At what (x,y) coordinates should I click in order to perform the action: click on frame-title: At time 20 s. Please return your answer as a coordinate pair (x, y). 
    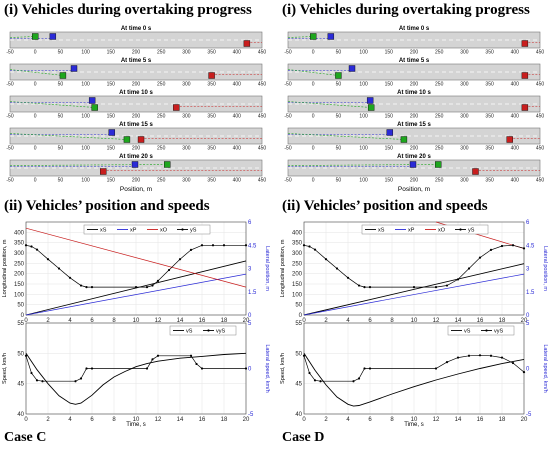
    Looking at the image, I should click on (136, 157).